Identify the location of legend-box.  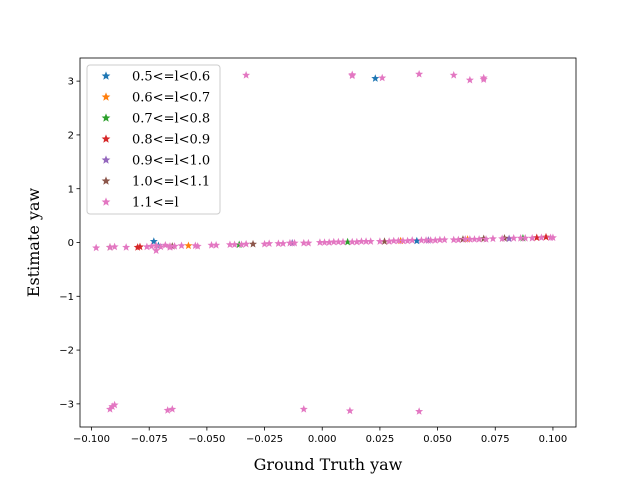
(153, 139).